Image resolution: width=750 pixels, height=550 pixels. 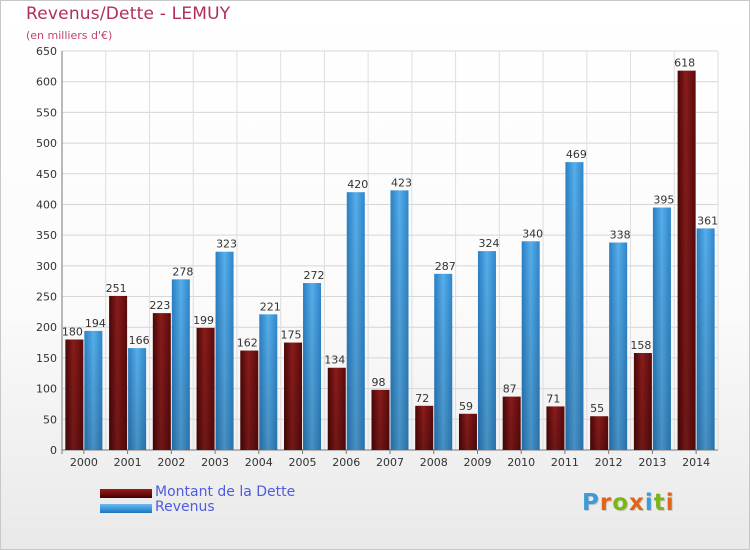 I want to click on revenus-bar-shade-2003, so click(x=224, y=350).